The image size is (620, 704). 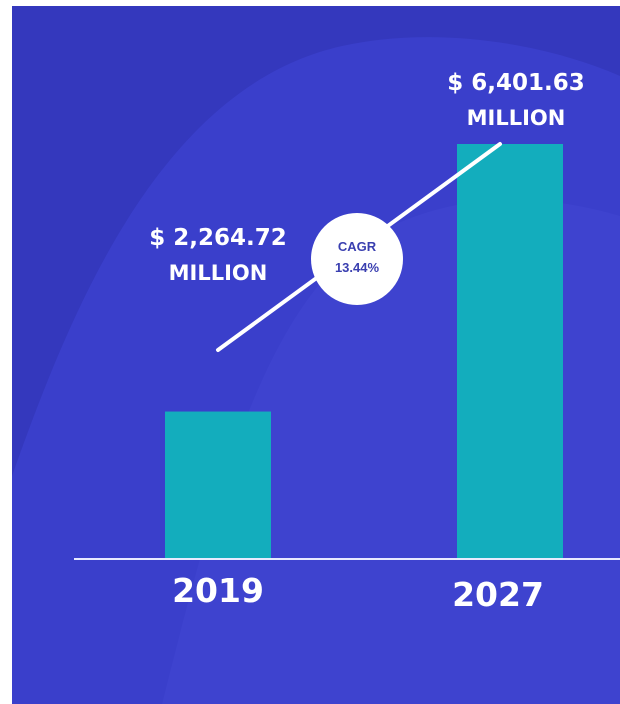 I want to click on x-tick-label-2027: 2027, so click(x=498, y=594).